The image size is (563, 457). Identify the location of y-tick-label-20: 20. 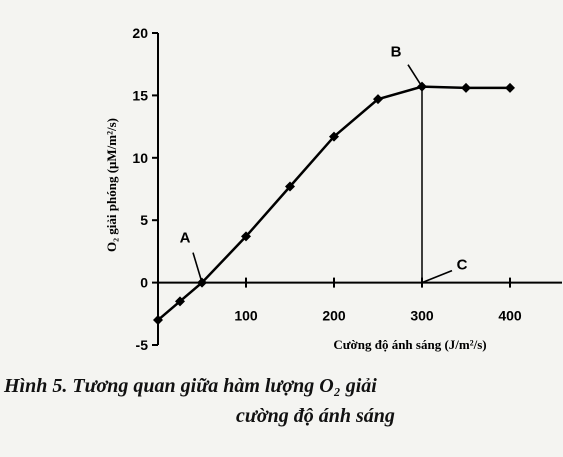
(140, 33).